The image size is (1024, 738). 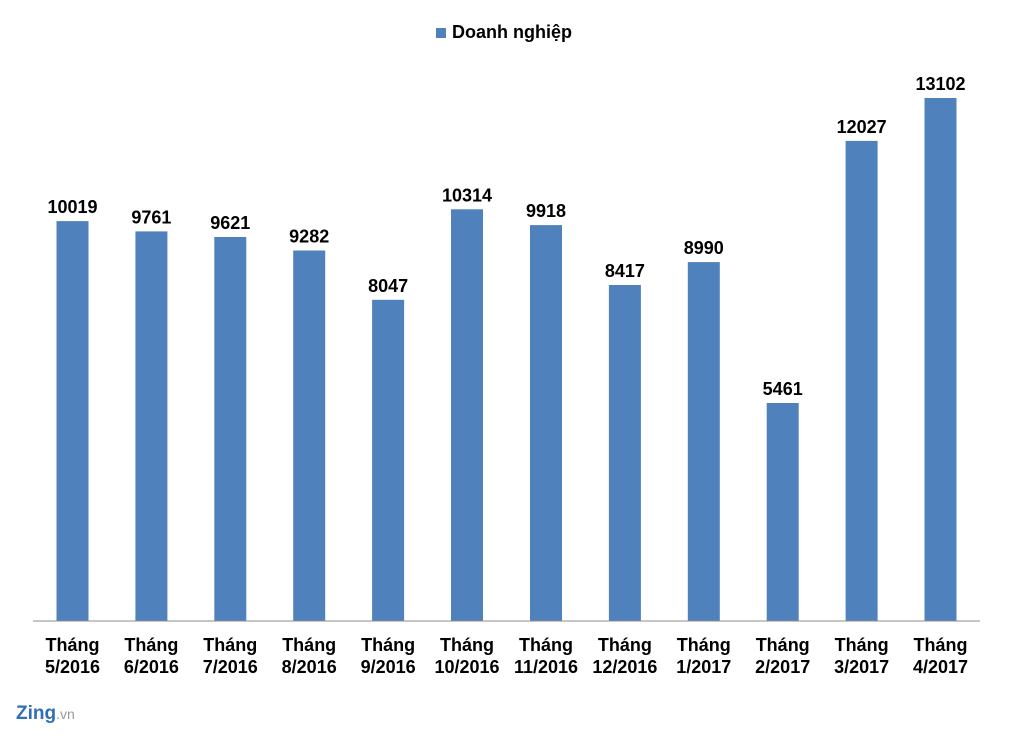 What do you see at coordinates (466, 667) in the screenshot?
I see `x-tick-label: 10/2016` at bounding box center [466, 667].